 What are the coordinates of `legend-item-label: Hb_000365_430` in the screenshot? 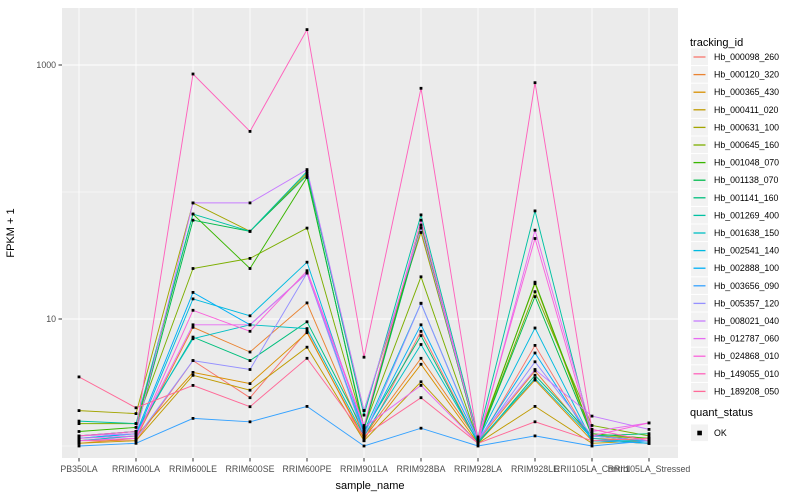 It's located at (746, 92).